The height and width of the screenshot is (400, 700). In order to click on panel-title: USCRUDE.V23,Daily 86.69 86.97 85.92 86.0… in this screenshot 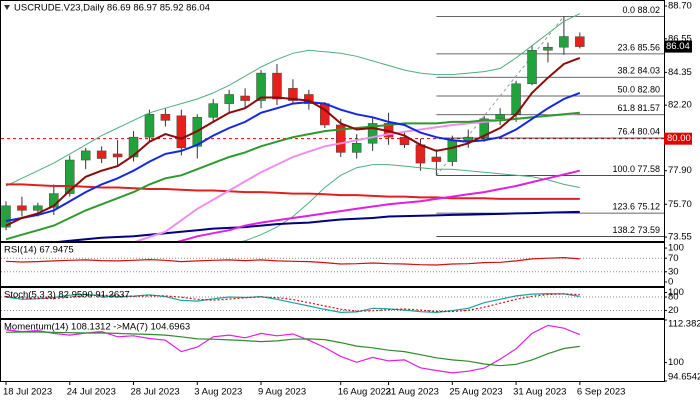, I will do `click(112, 8)`.